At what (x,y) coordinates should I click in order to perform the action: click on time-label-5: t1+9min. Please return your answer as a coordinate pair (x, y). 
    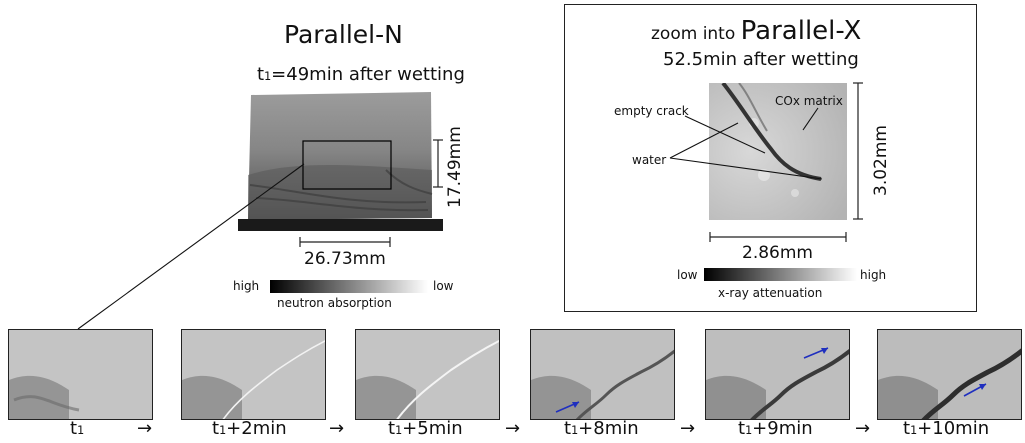
    Looking at the image, I should click on (775, 428).